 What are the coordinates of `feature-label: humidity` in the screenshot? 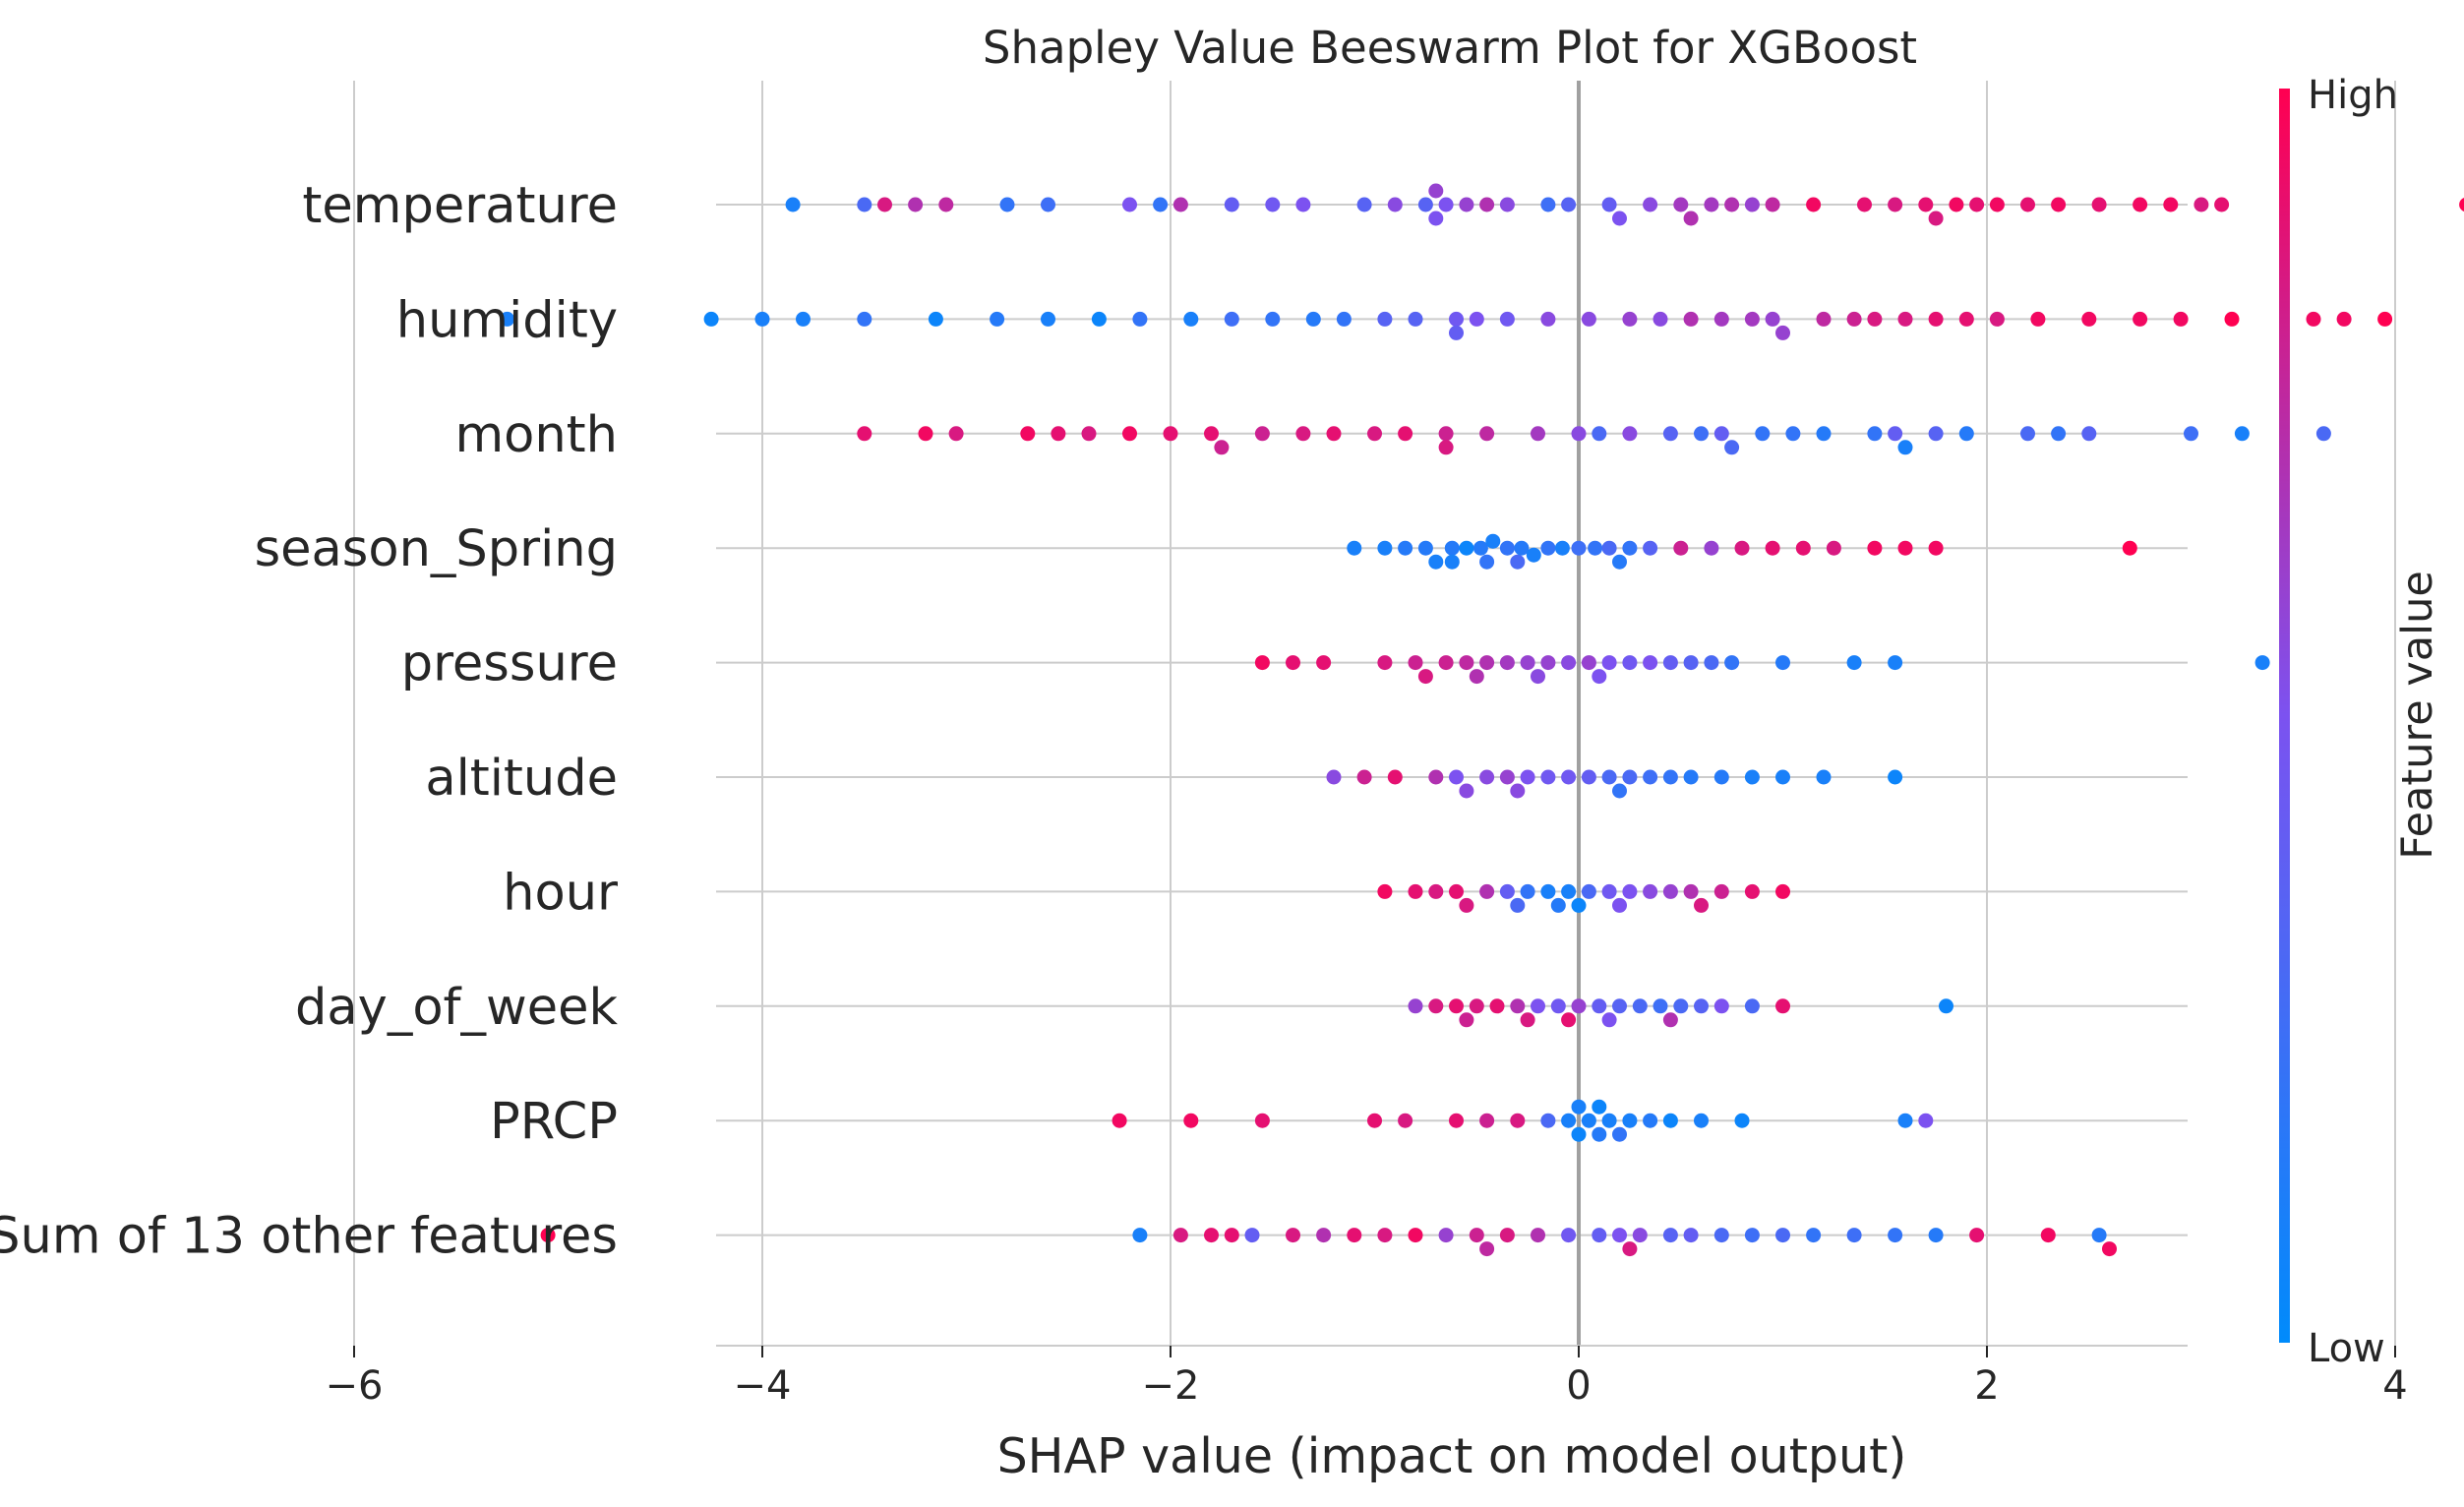 It's located at (507, 320).